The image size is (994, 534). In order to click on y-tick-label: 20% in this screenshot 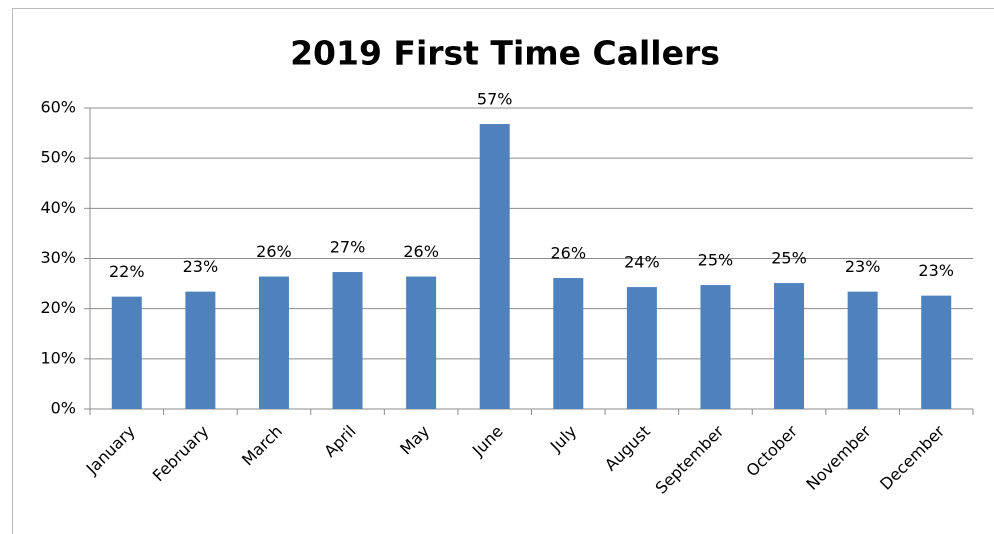, I will do `click(58, 307)`.